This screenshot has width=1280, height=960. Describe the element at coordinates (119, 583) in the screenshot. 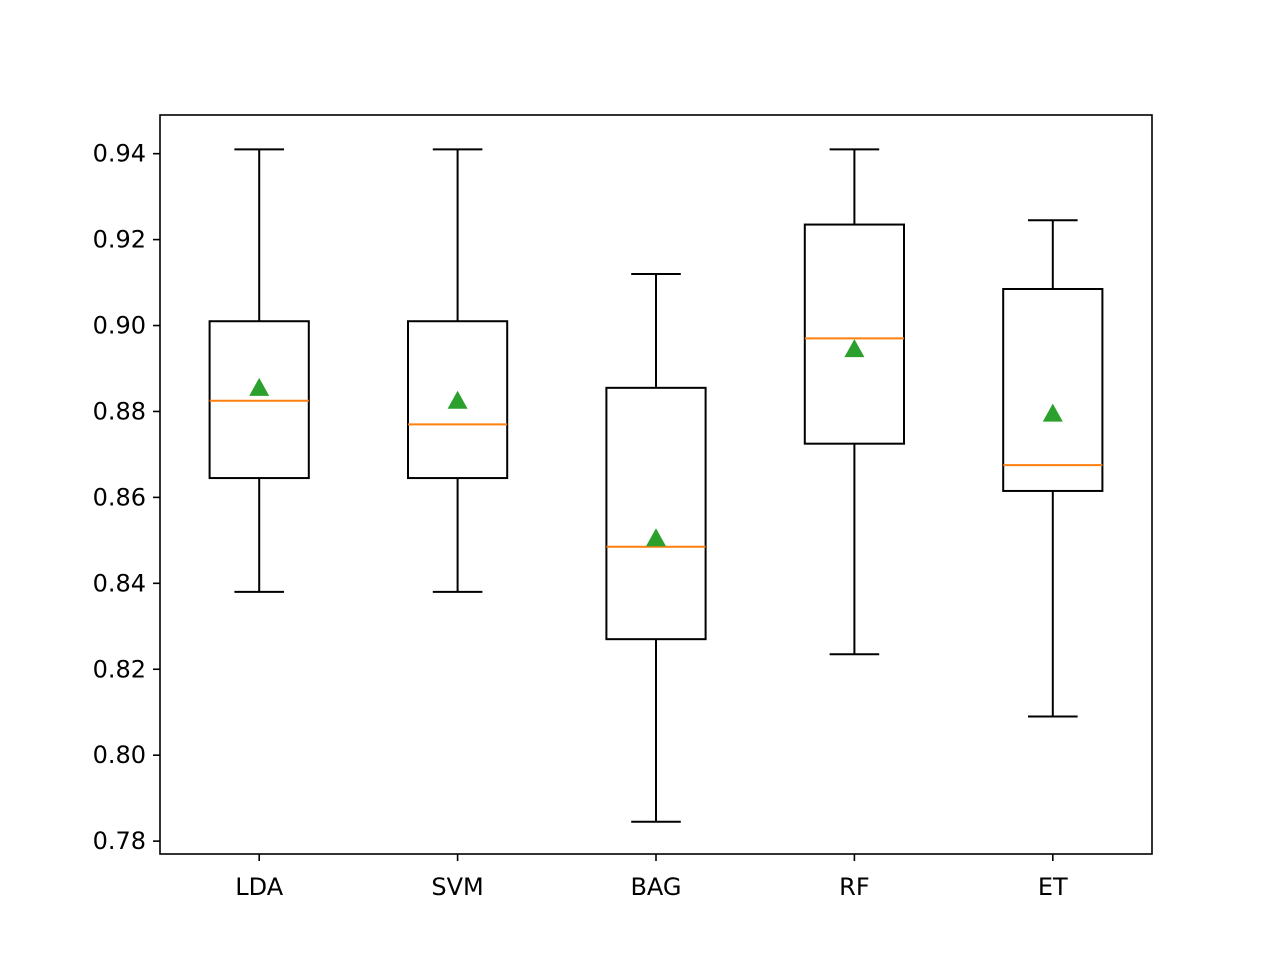

I see `y-tick-label: 0.84` at that location.